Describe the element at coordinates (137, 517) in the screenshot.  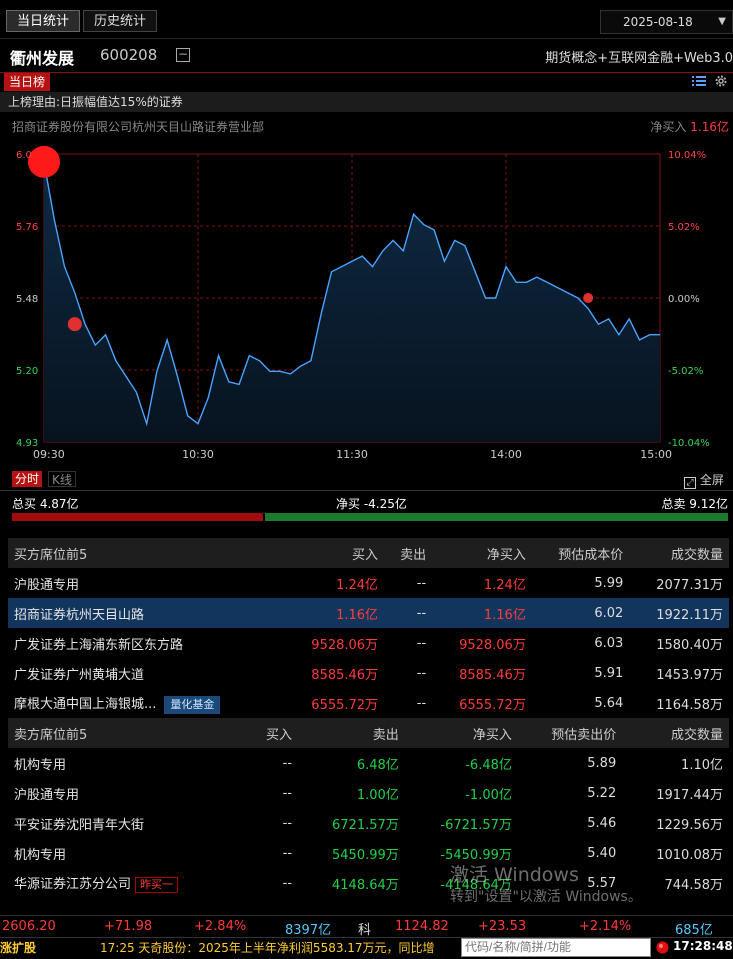
I see `buy-ratio-bar` at that location.